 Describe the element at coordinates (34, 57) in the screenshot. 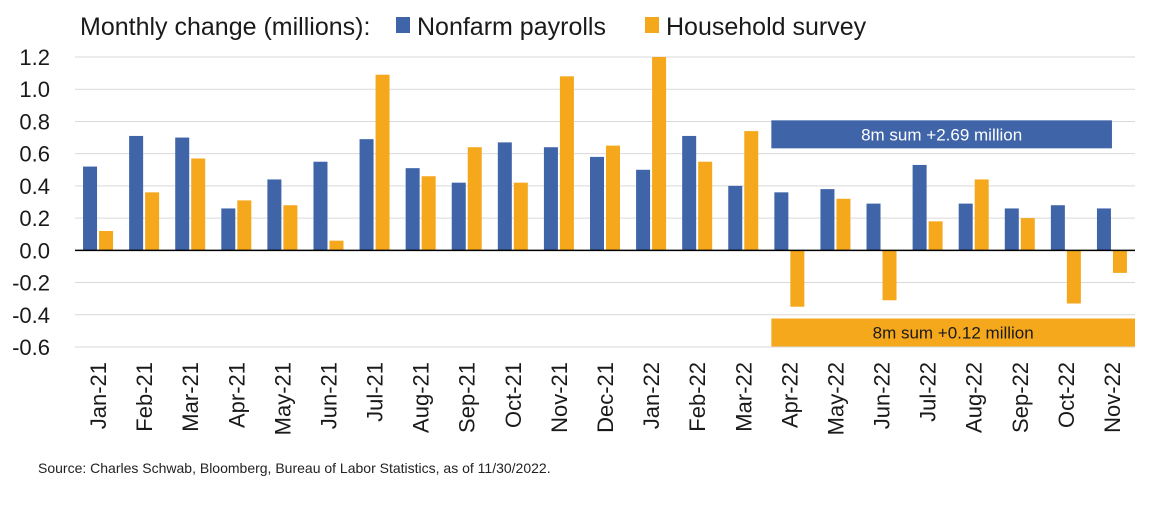

I see `y-tick-label: 1.2` at that location.